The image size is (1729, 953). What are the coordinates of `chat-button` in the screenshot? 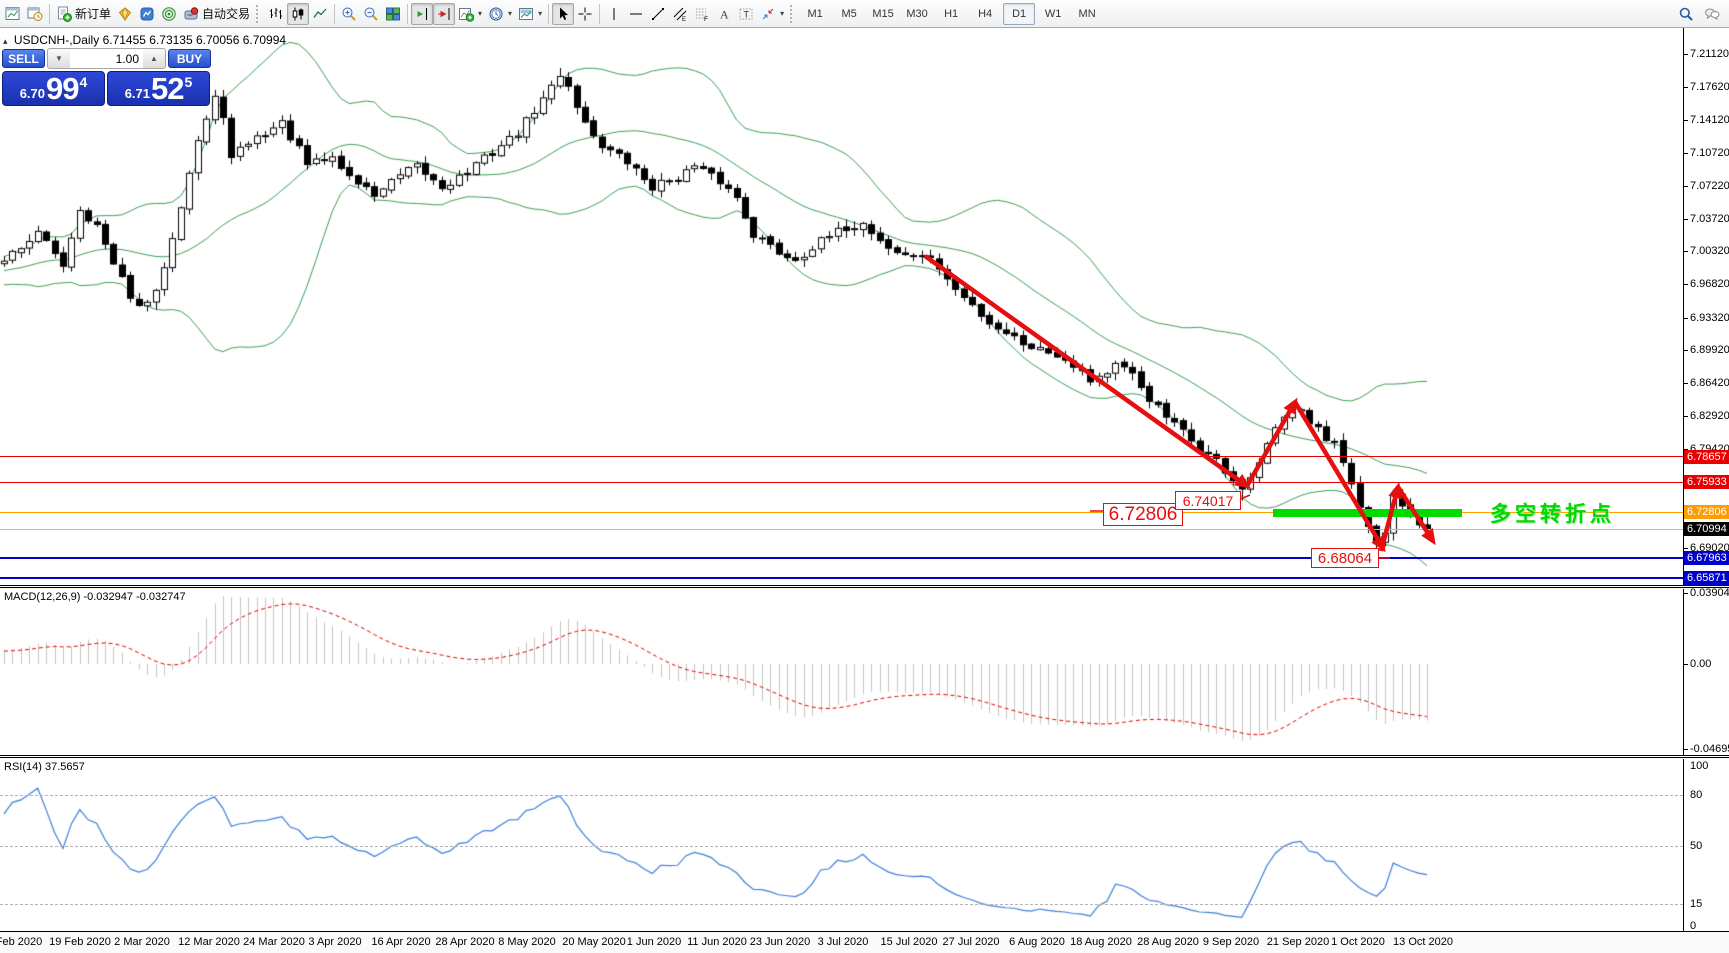 It's located at (1712, 14).